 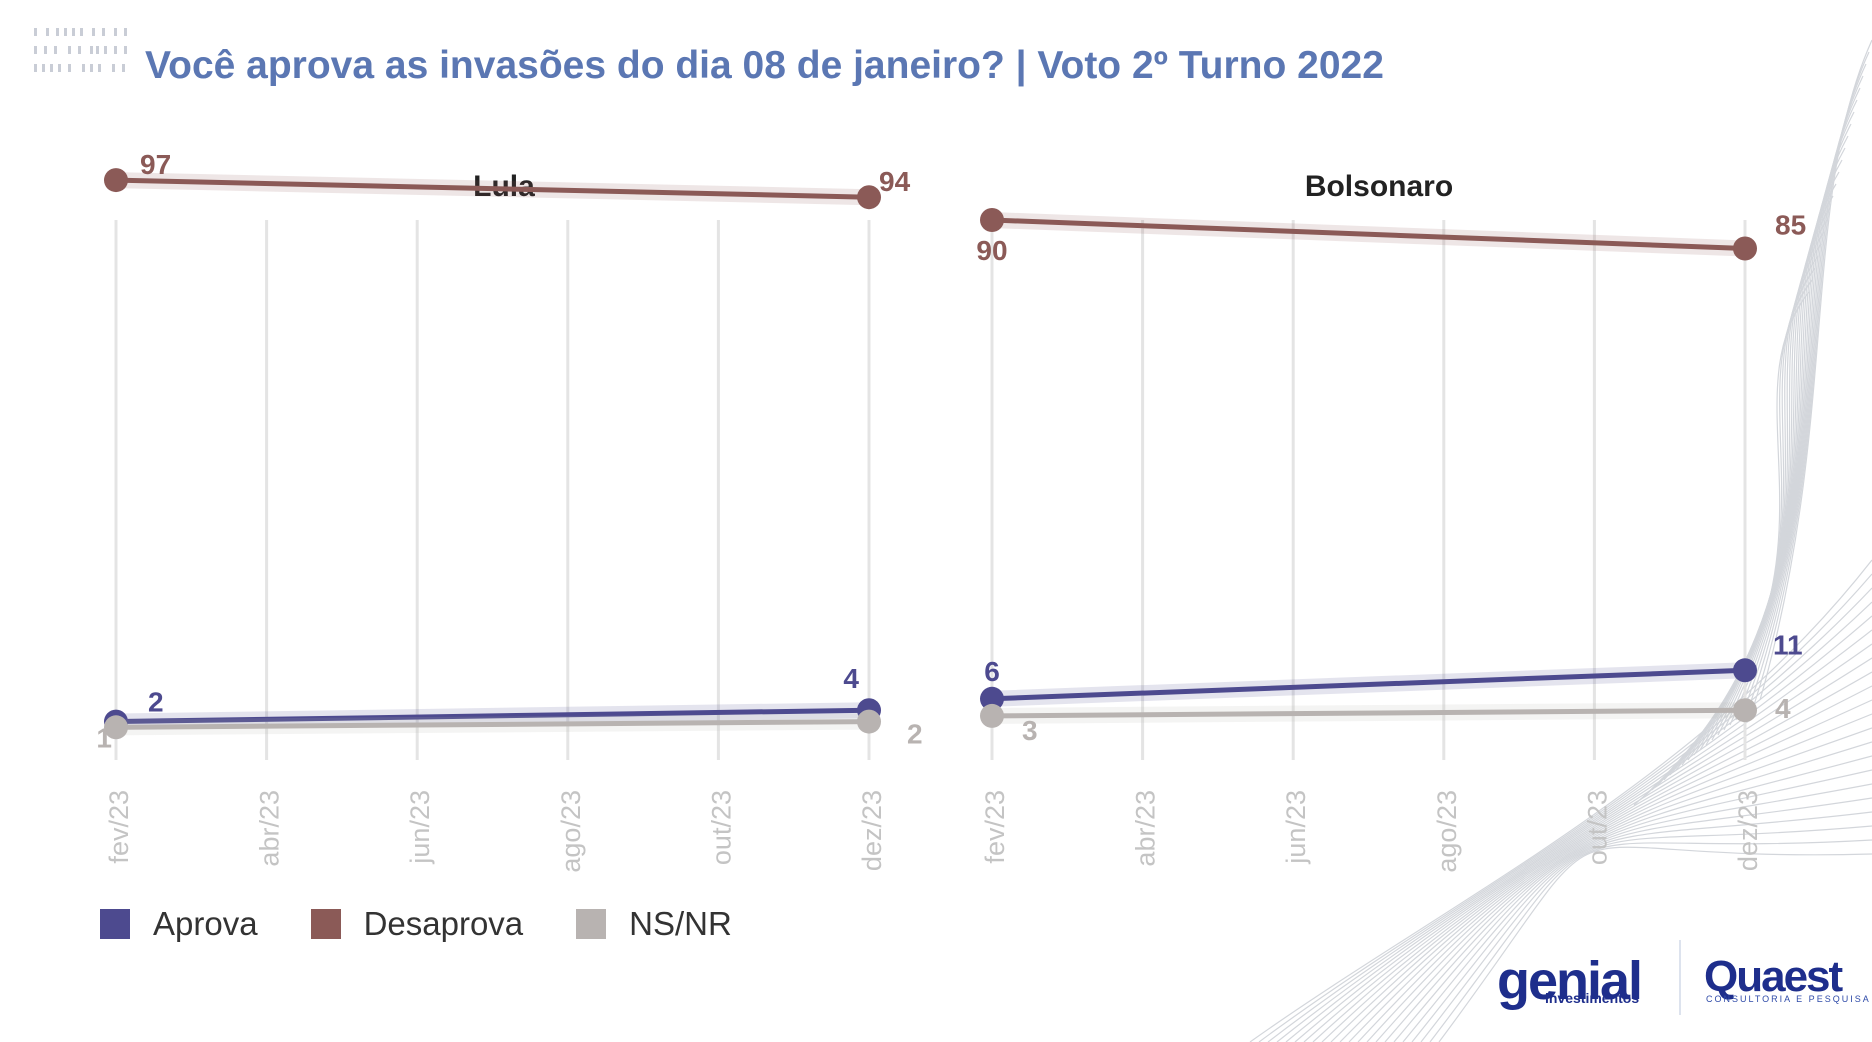 What do you see at coordinates (1570, 981) in the screenshot?
I see `genial-logo: genial` at bounding box center [1570, 981].